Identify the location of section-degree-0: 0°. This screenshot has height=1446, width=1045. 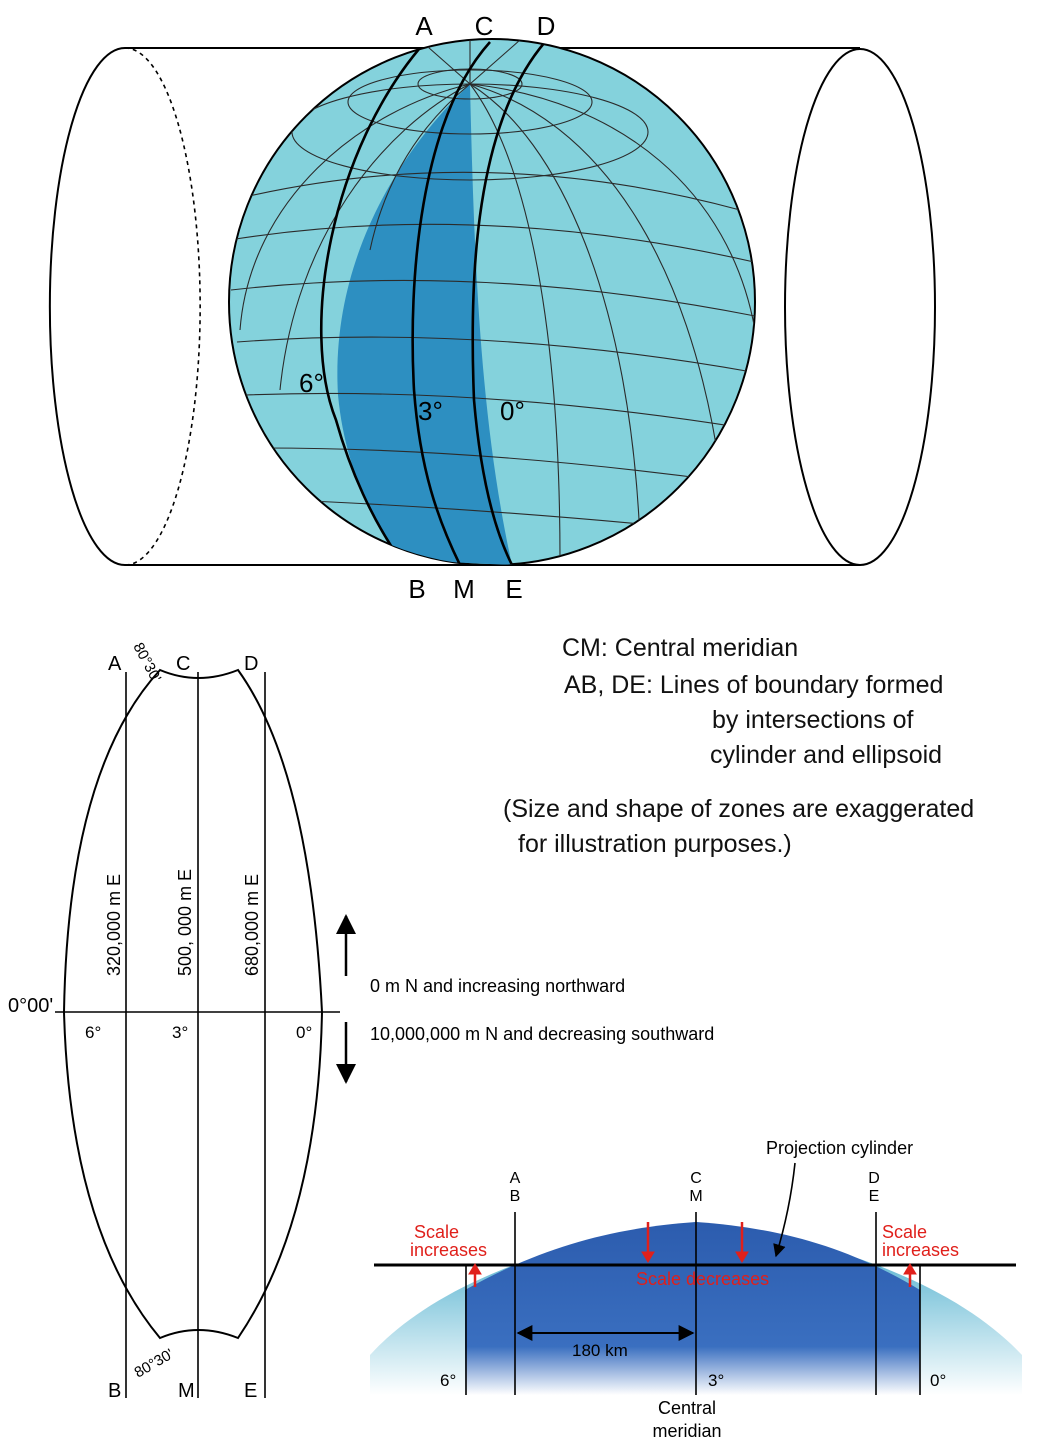
(938, 1380).